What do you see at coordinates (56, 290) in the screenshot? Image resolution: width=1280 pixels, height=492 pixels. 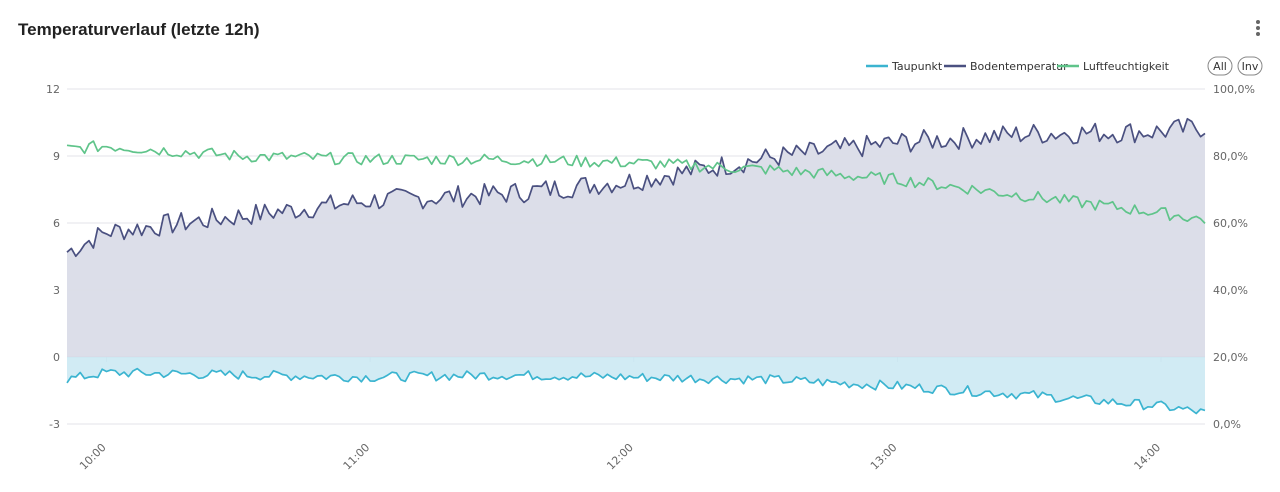 I see `y-left-tick-label: 3` at bounding box center [56, 290].